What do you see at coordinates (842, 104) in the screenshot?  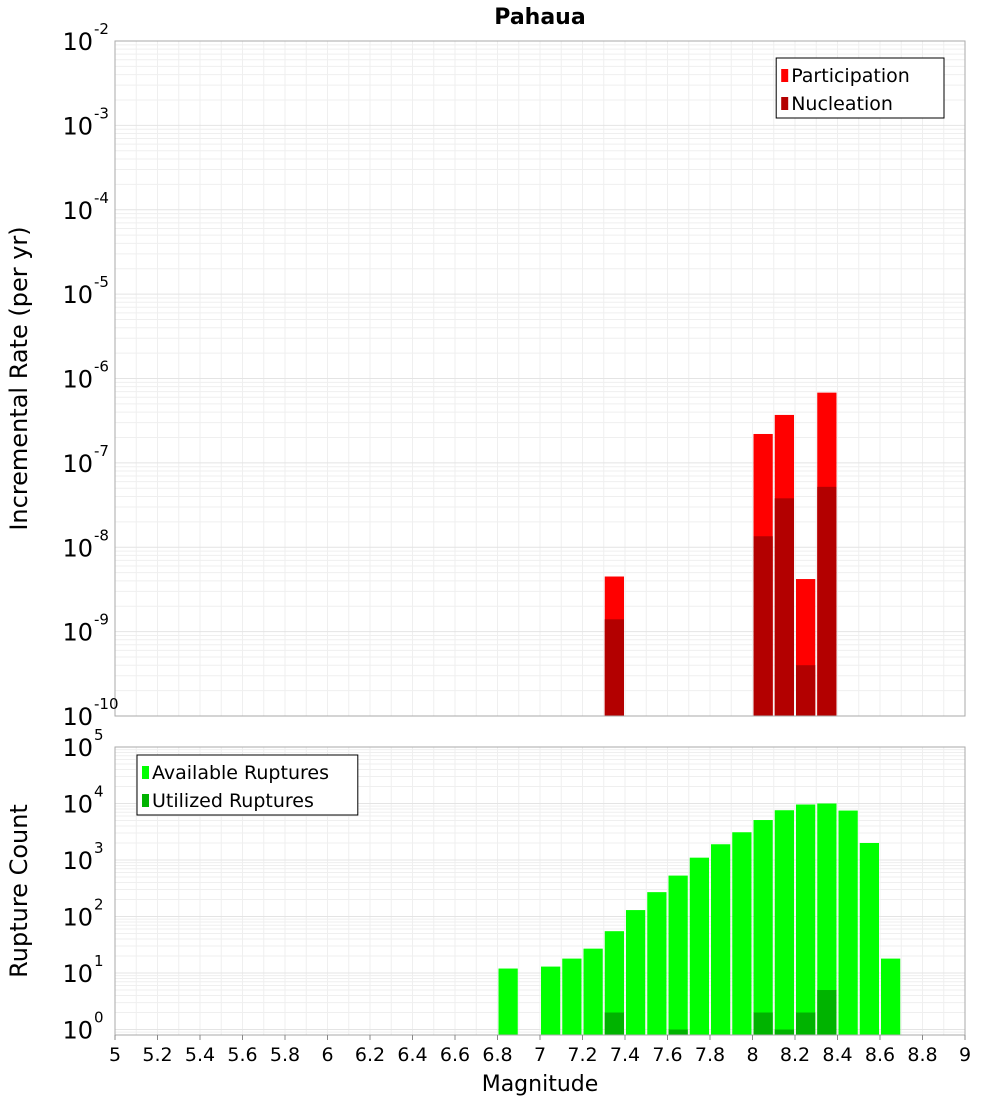 I see `legend-label: Nucleation` at bounding box center [842, 104].